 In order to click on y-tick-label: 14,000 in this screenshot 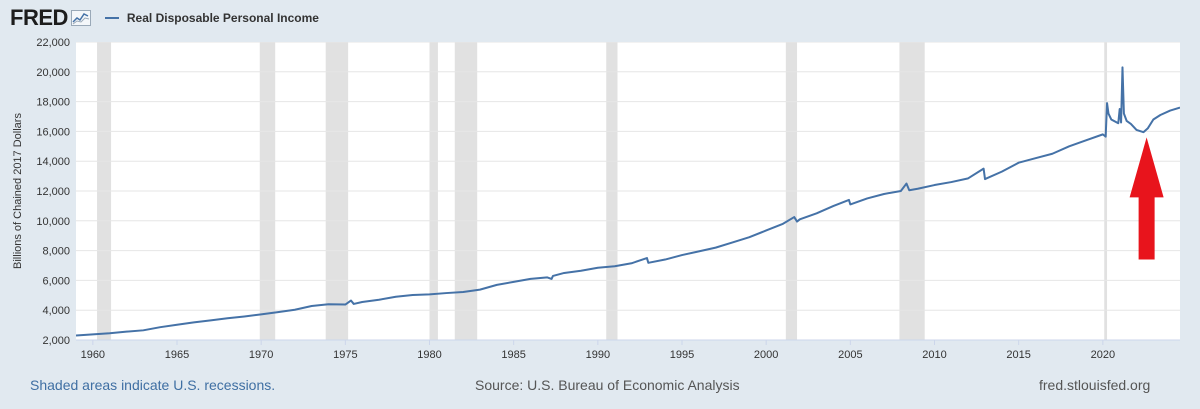, I will do `click(53, 162)`.